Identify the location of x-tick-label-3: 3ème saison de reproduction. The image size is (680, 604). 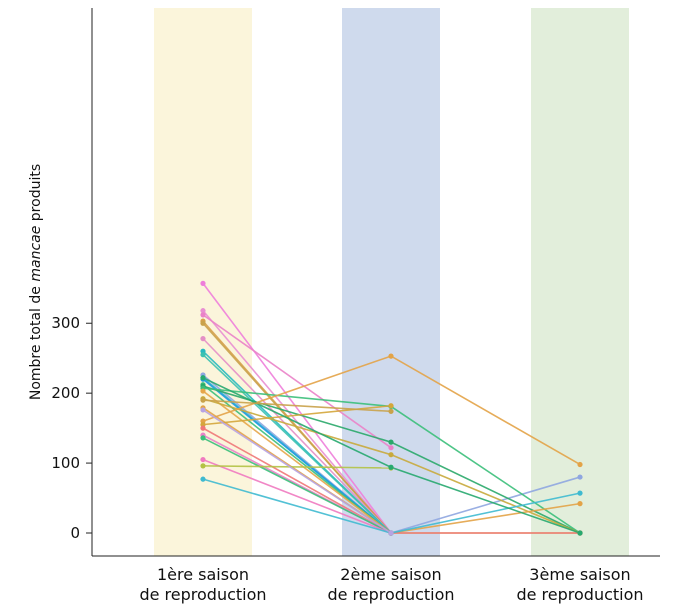
(579, 584).